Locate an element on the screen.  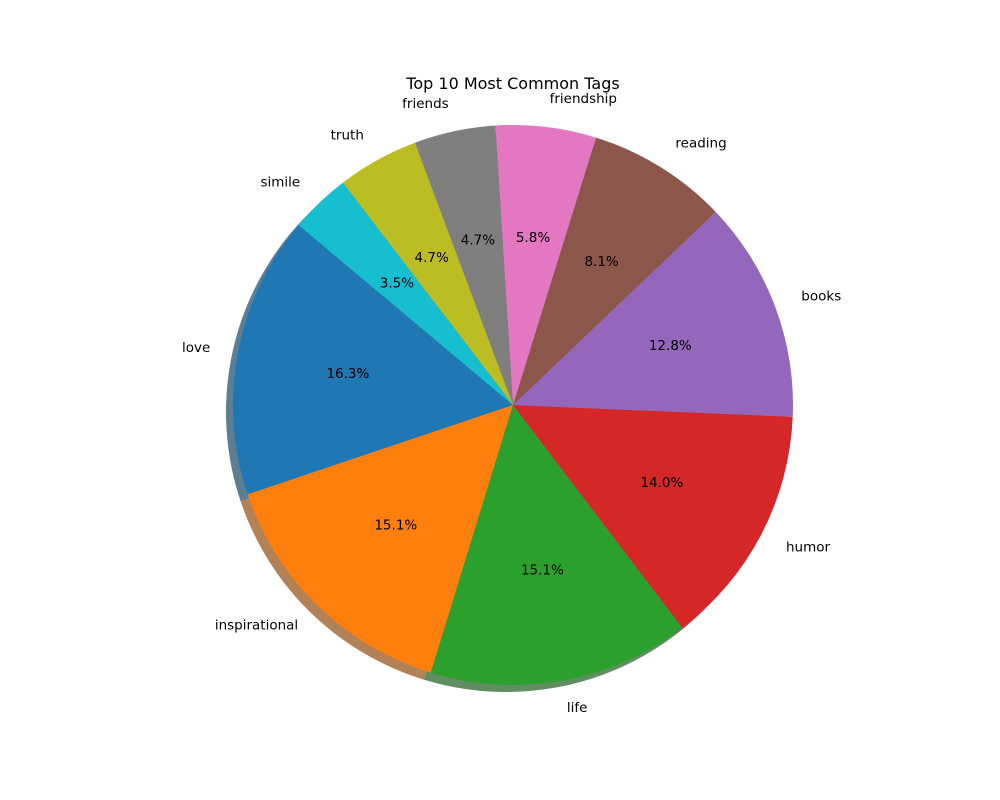
slice-label-life: life is located at coordinates (577, 708).